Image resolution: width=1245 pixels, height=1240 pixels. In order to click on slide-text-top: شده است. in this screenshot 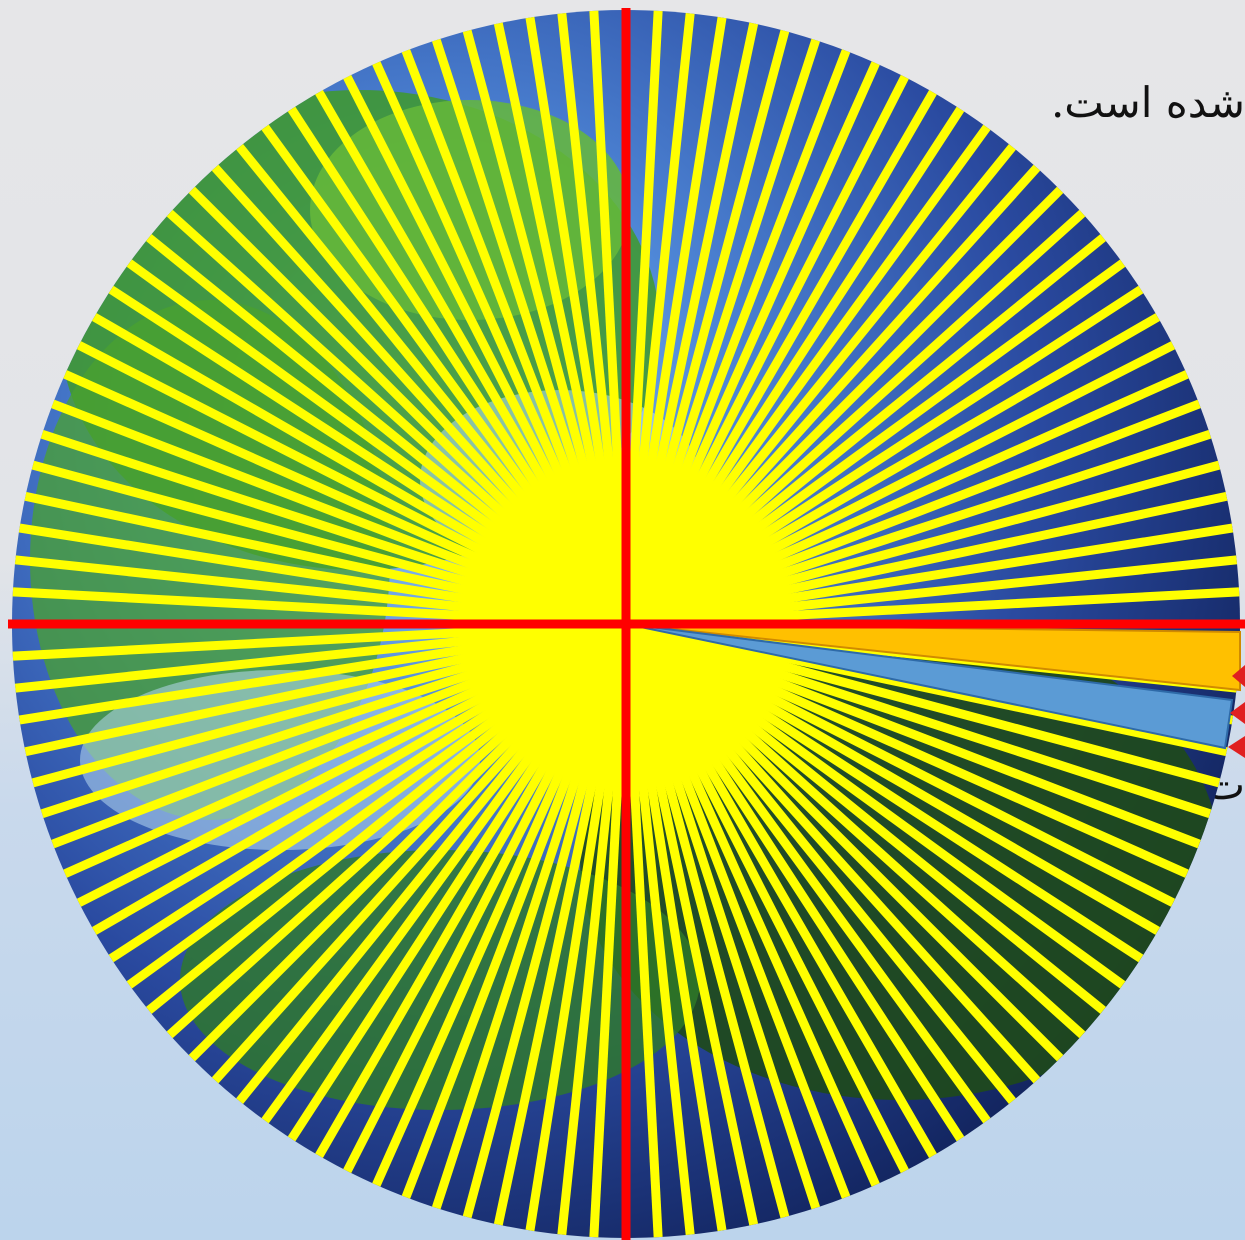, I will do `click(1147, 102)`.